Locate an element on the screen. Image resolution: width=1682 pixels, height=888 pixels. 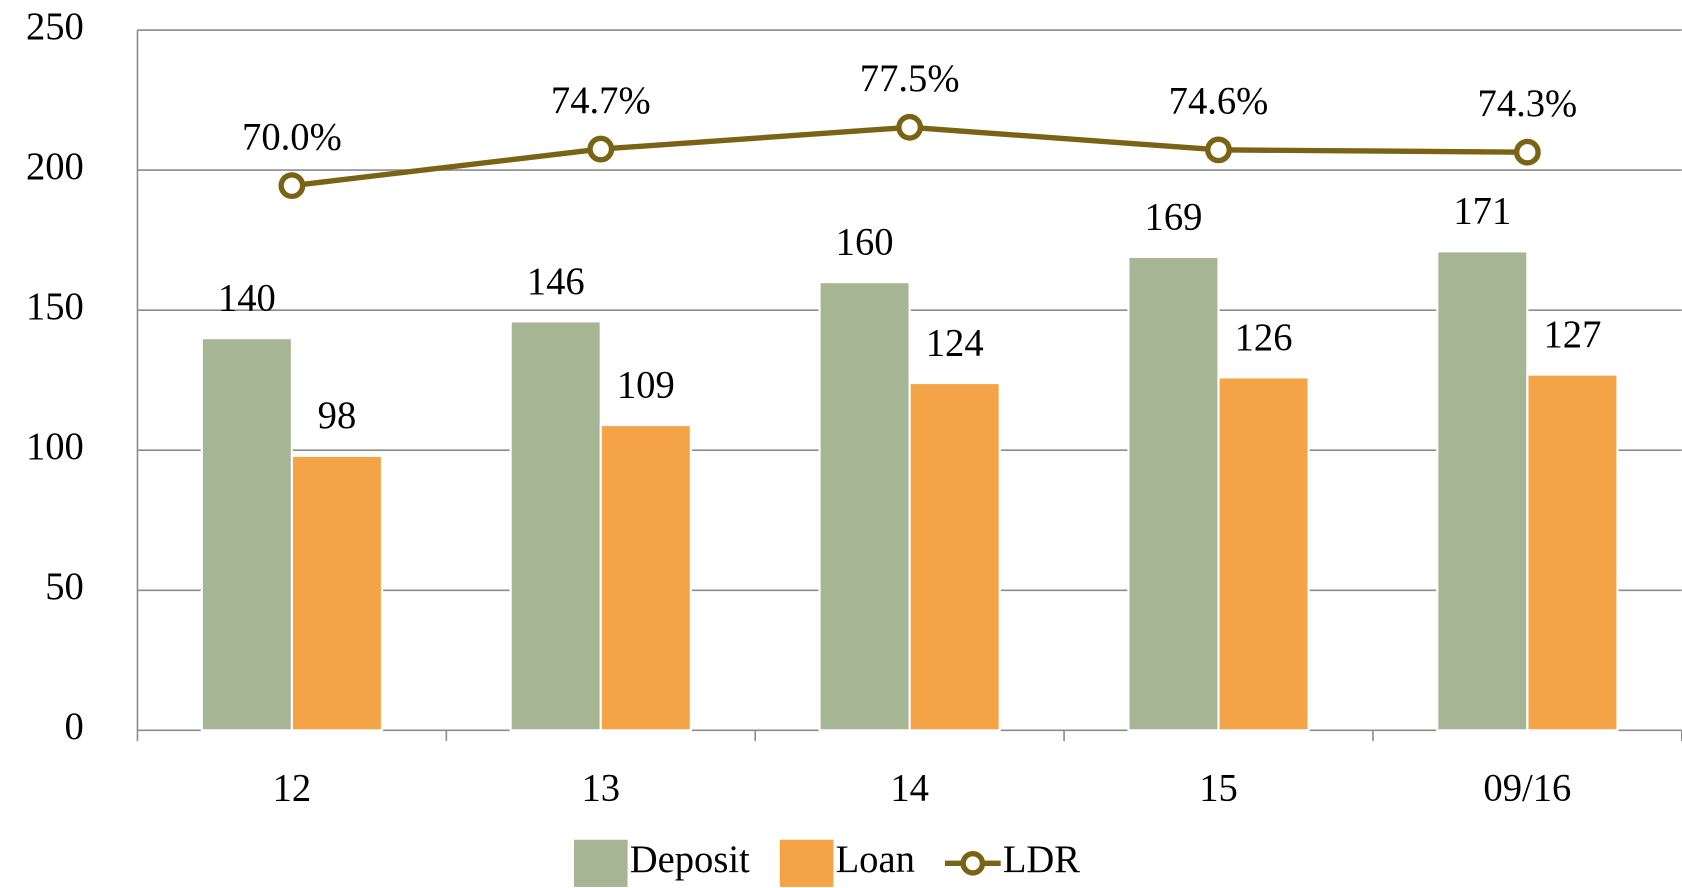
y-tick-label: 200 is located at coordinates (55, 167).